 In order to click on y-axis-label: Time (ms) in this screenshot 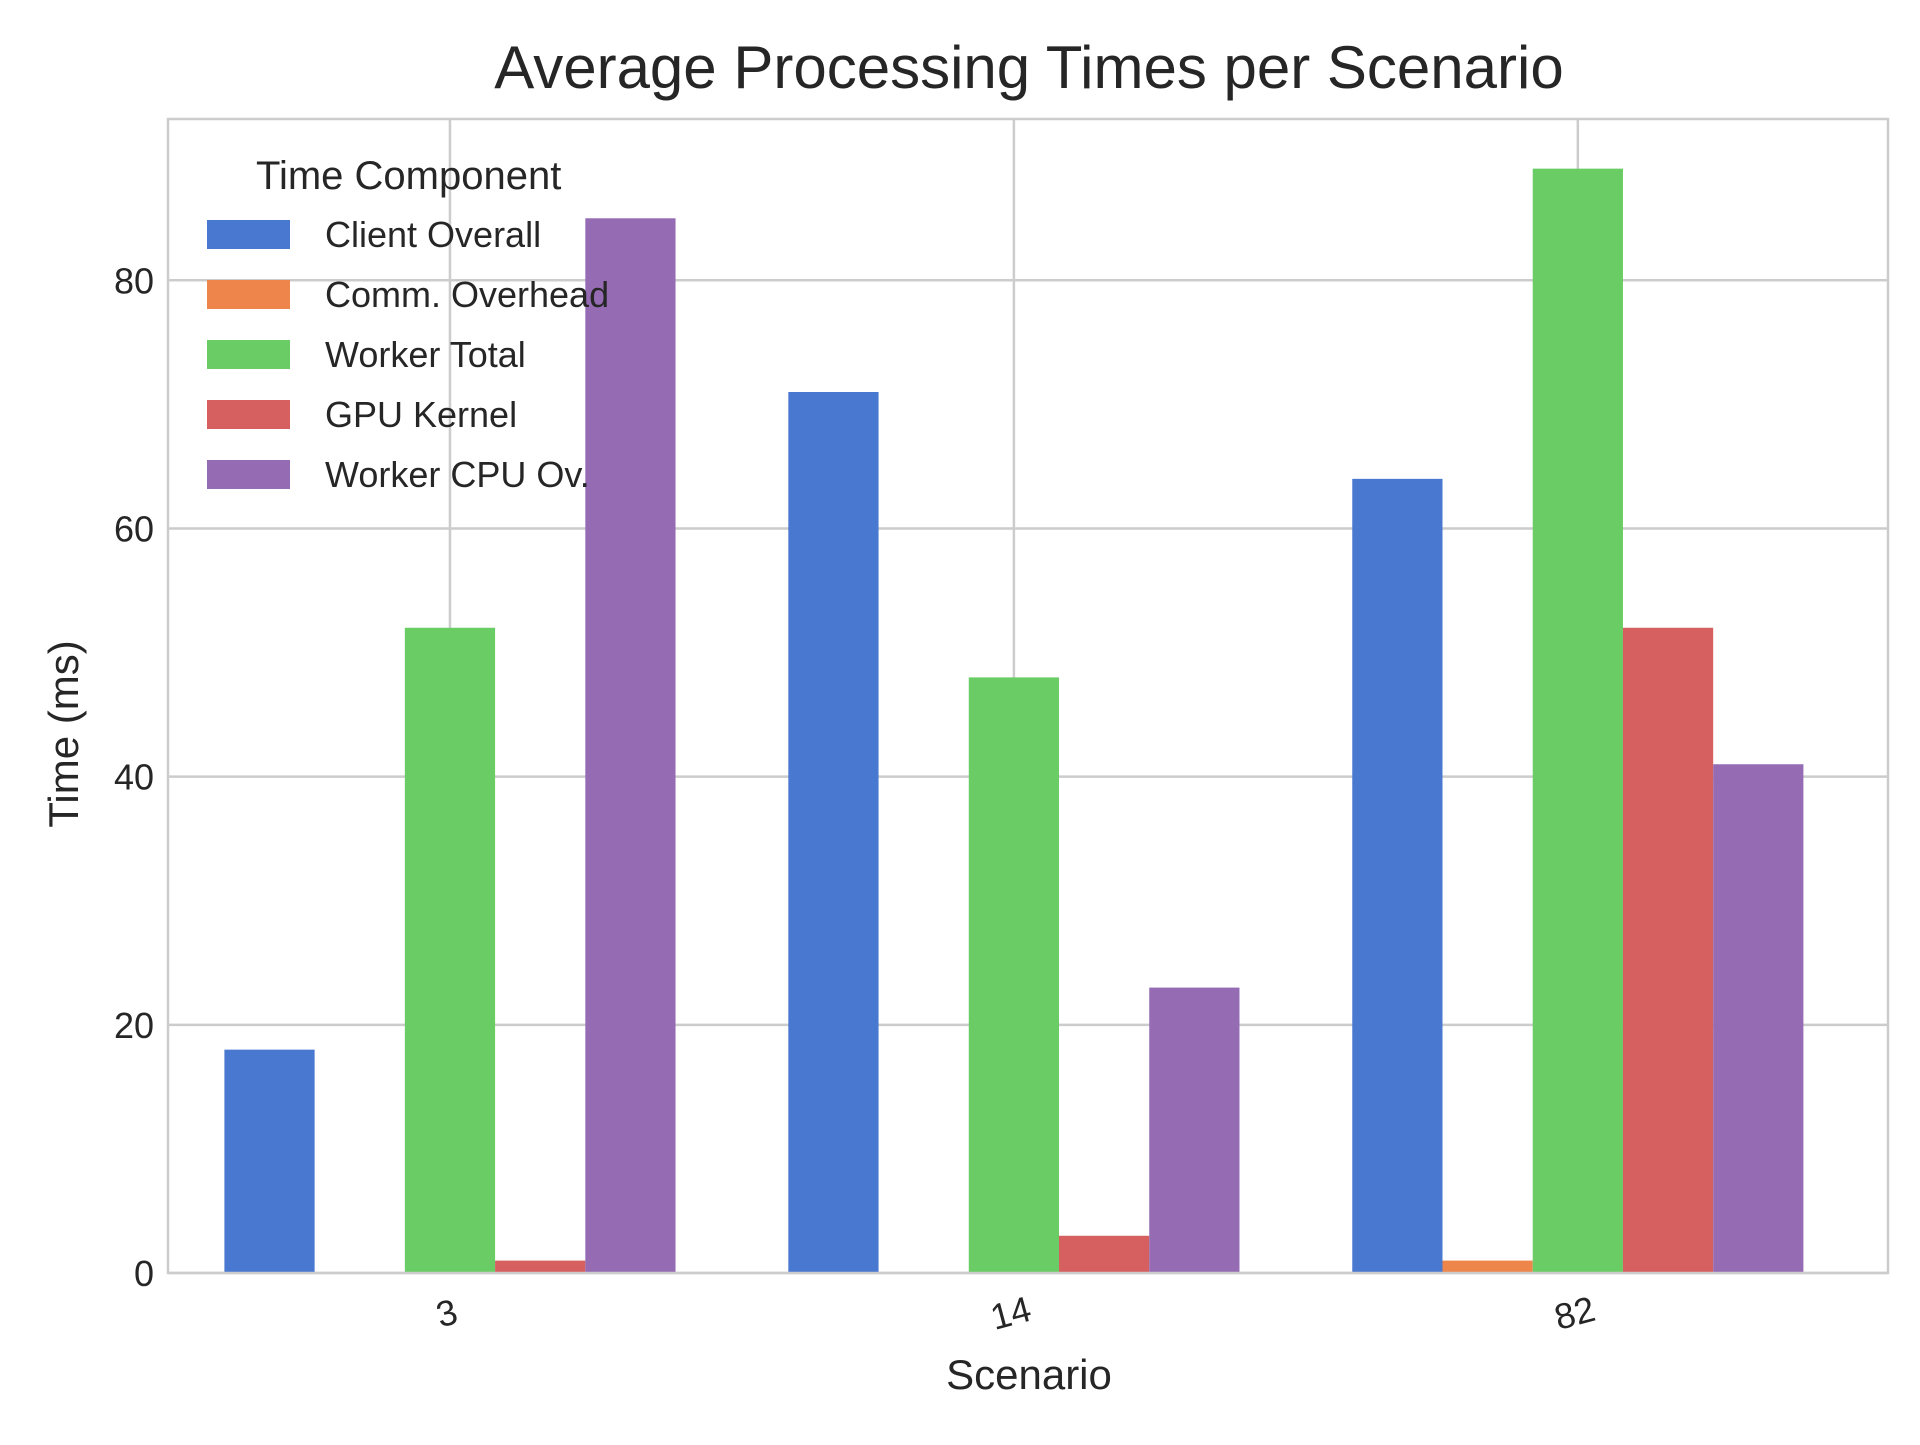, I will do `click(63, 733)`.